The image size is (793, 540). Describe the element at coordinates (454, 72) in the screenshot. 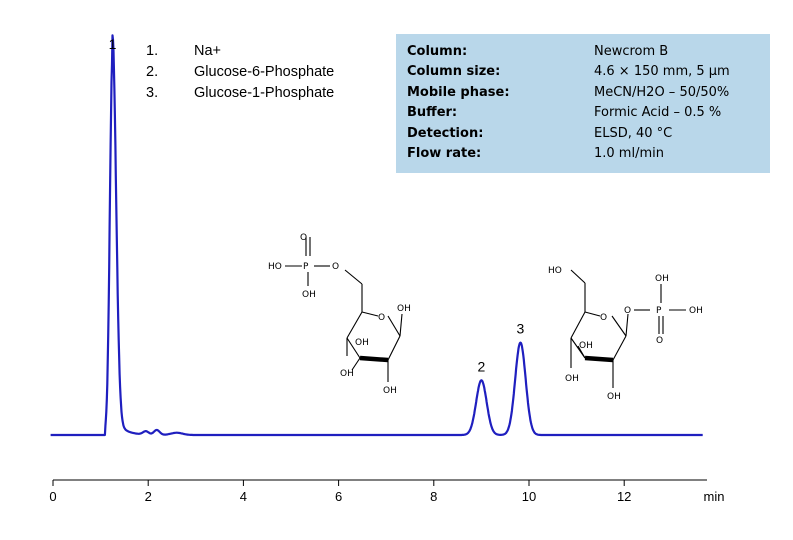

I see `condition-key: Column size:` at that location.